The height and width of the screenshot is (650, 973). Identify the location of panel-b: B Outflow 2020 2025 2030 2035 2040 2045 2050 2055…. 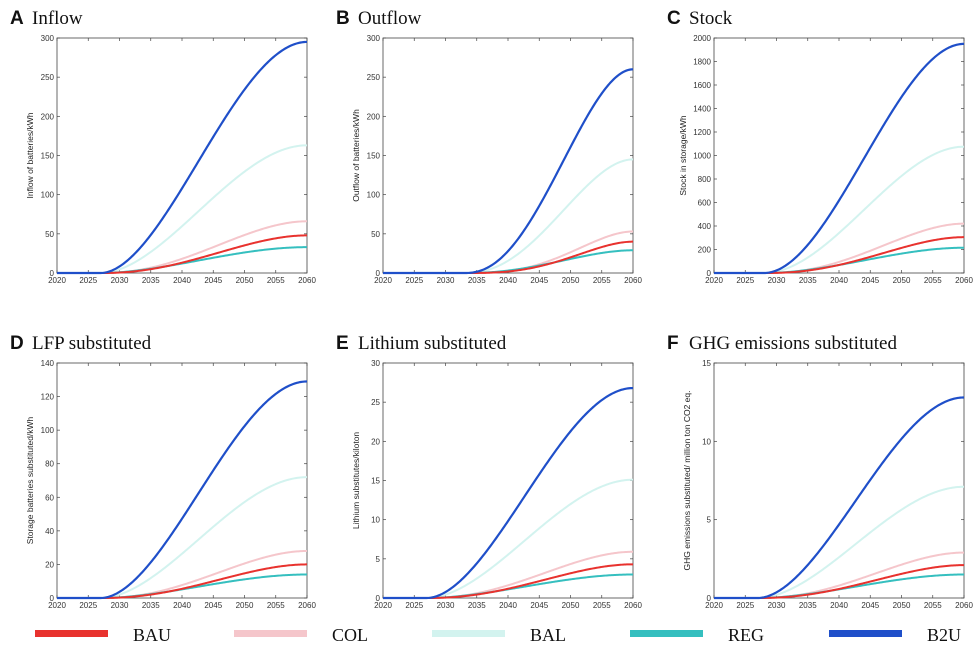
(489, 146).